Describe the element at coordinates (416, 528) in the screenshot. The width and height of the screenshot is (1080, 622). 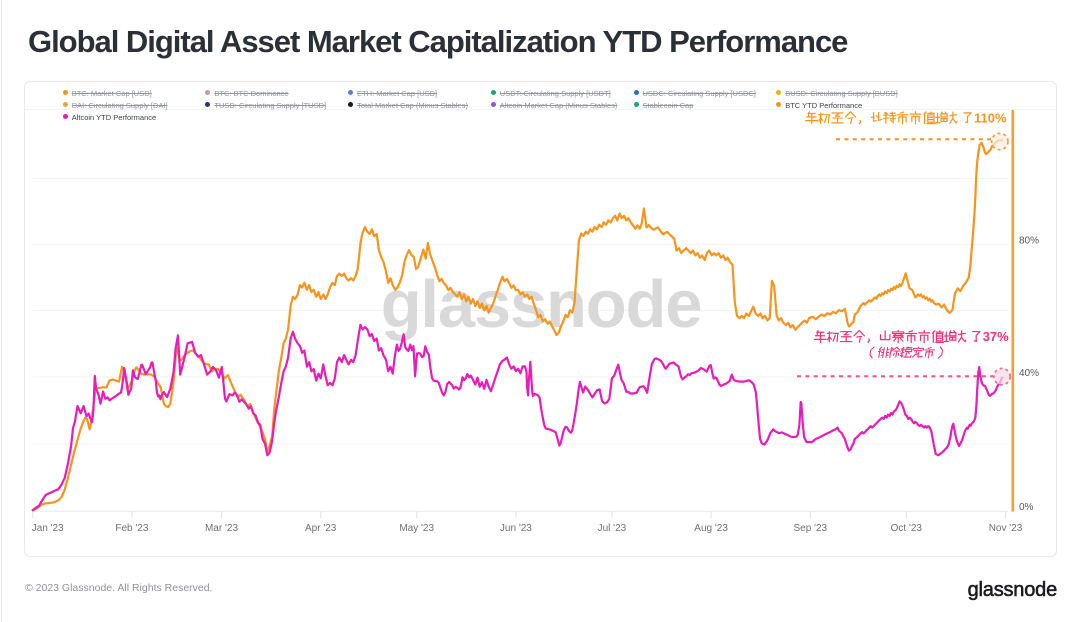
I see `svg-text: May '23` at that location.